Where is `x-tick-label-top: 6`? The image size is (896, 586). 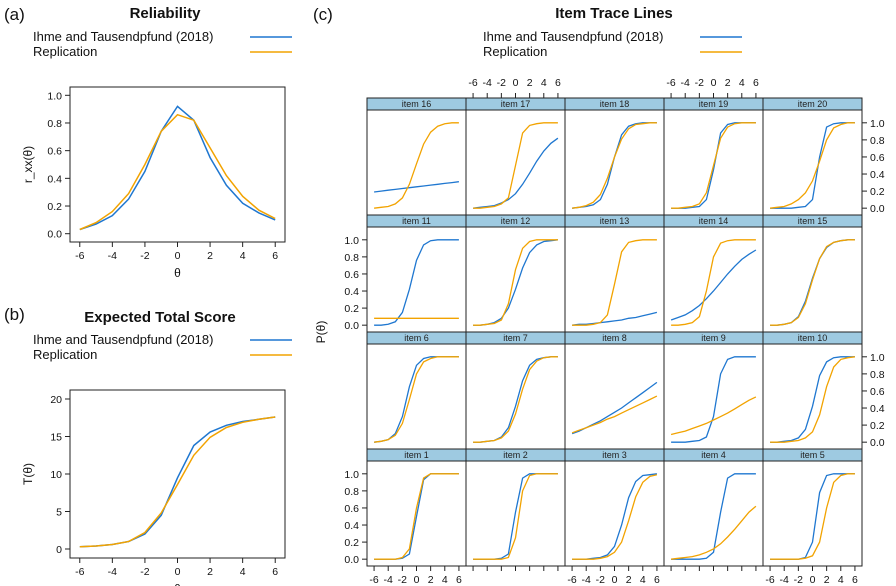 x-tick-label-top: 6 is located at coordinates (558, 83).